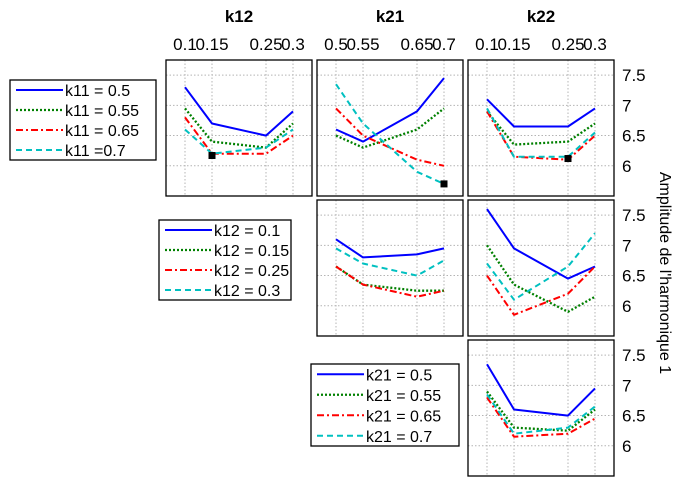 Image resolution: width=696 pixels, height=479 pixels. Describe the element at coordinates (487, 44) in the screenshot. I see `x-tick-label-k22-0: 0.1` at that location.